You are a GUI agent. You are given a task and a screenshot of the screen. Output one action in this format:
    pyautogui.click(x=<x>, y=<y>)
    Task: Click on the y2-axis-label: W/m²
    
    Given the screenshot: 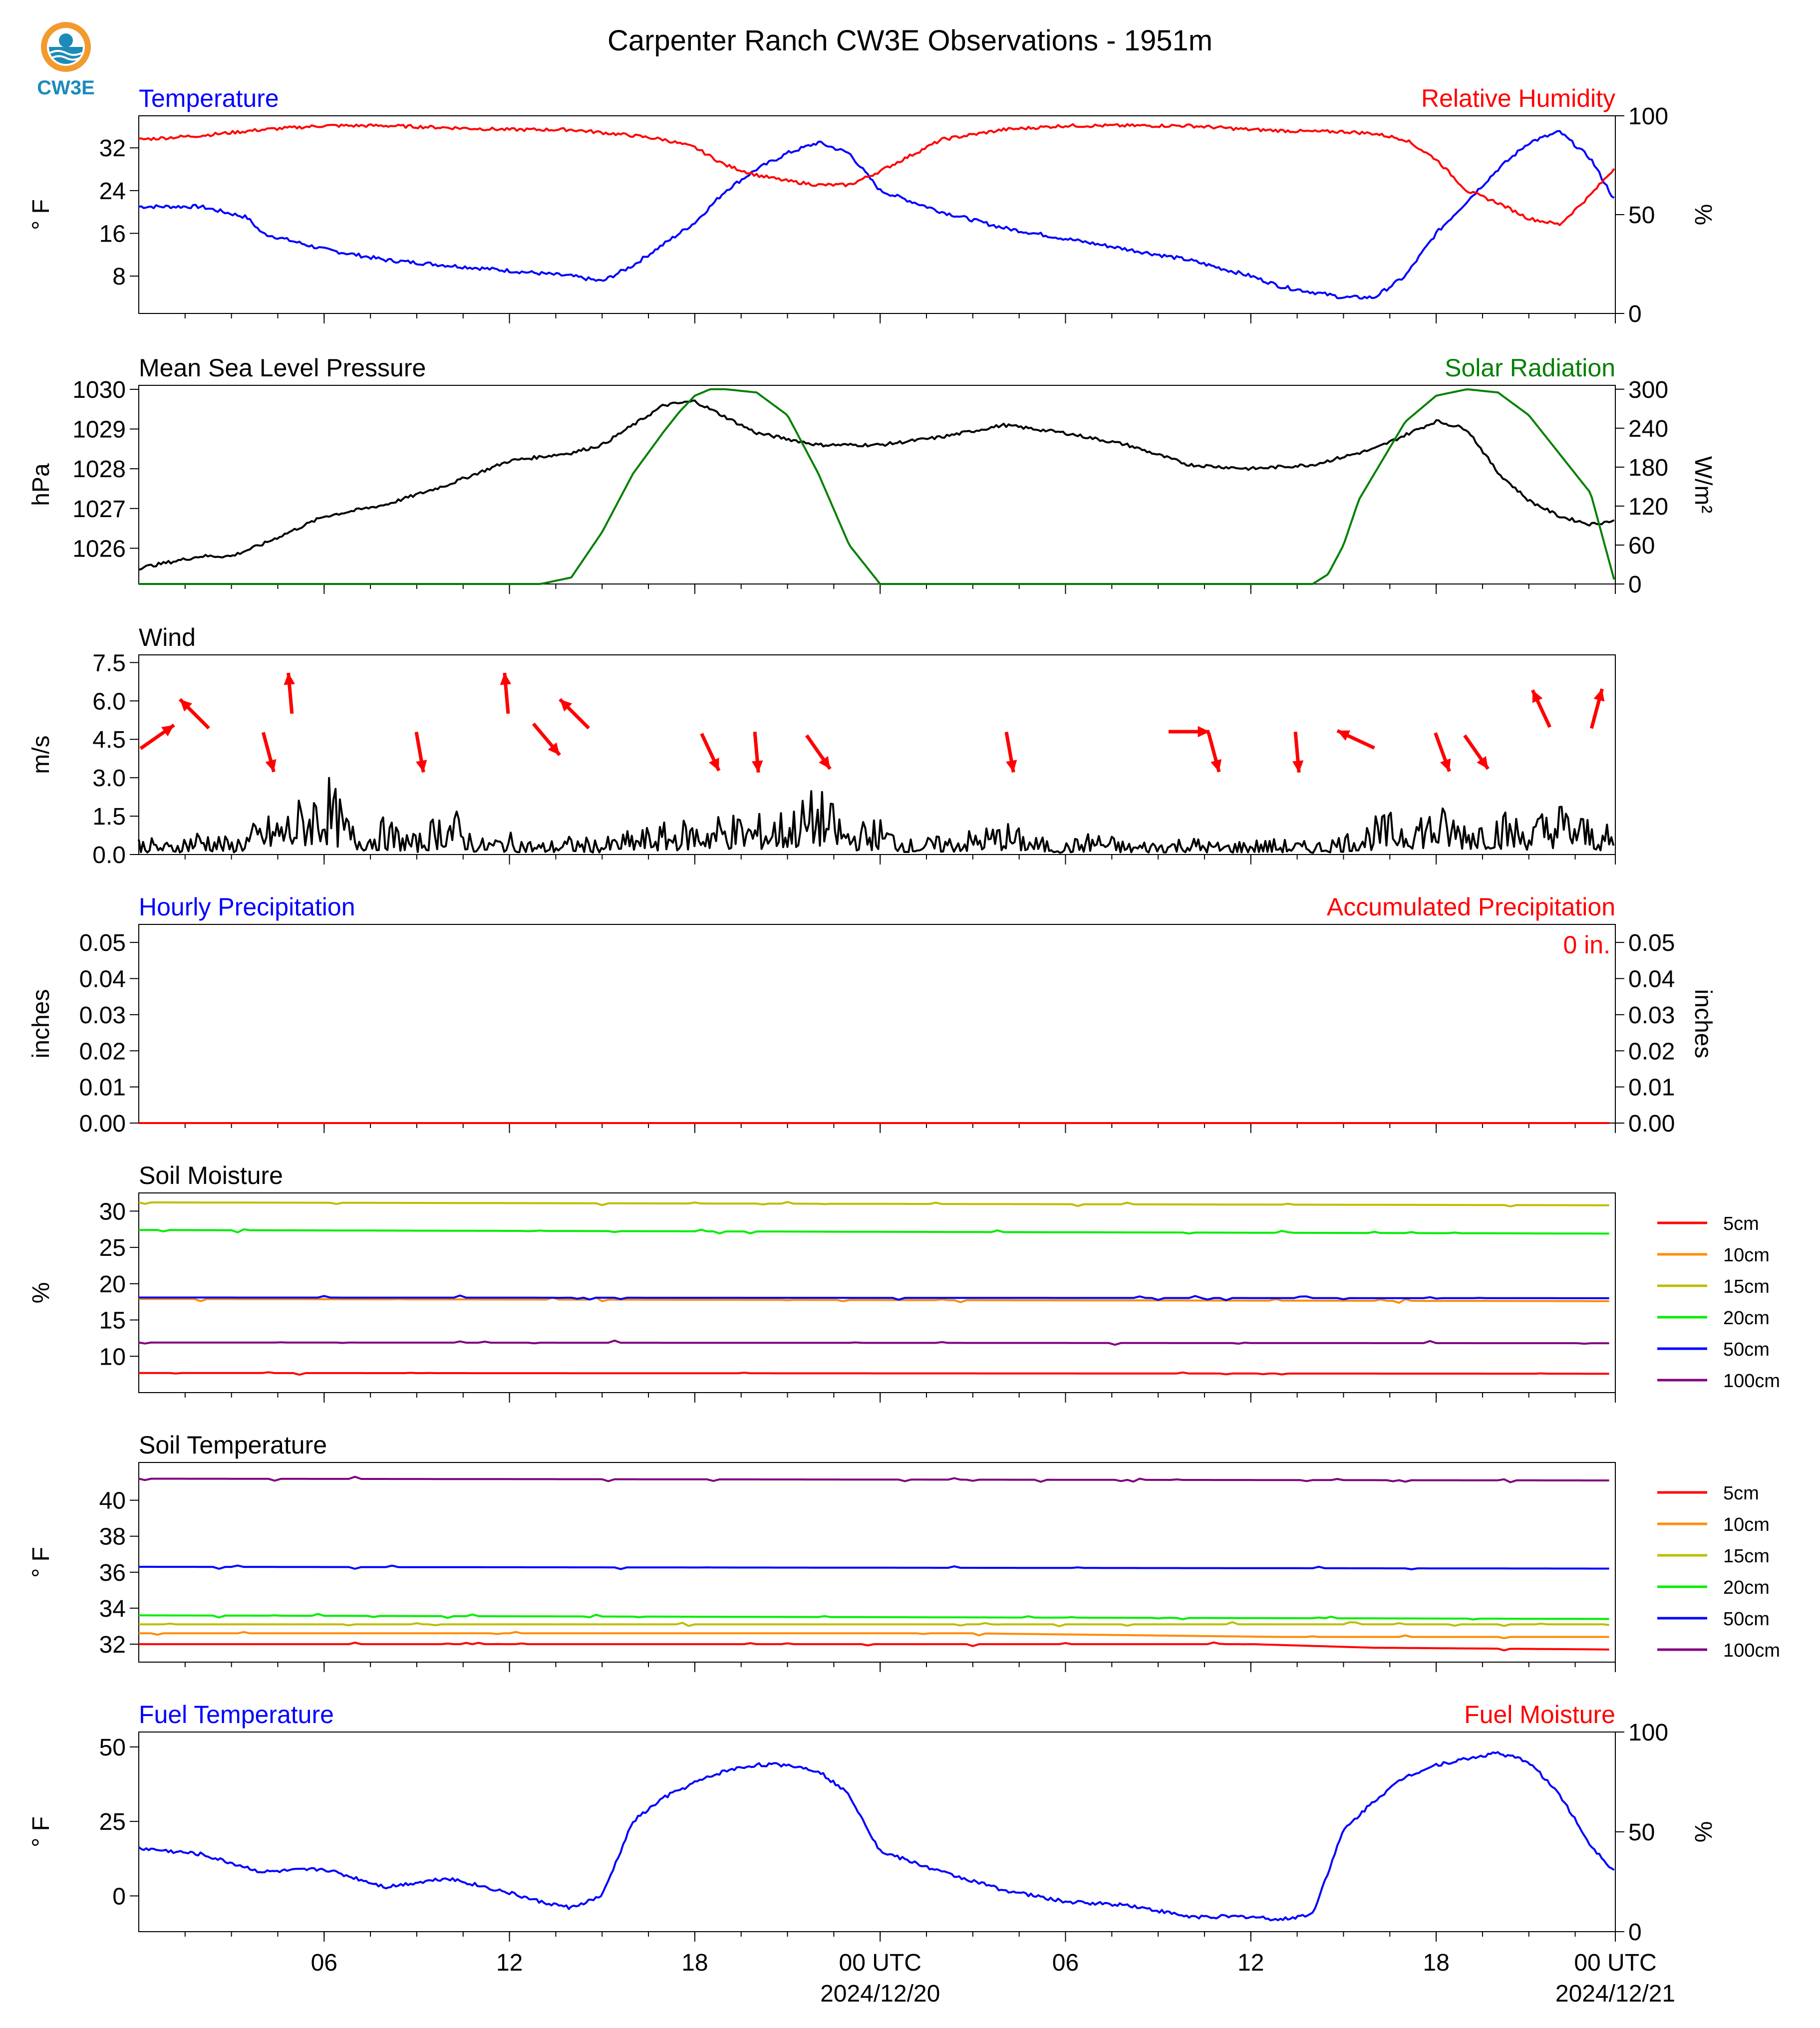 What is the action you would take?
    pyautogui.click(x=1703, y=485)
    